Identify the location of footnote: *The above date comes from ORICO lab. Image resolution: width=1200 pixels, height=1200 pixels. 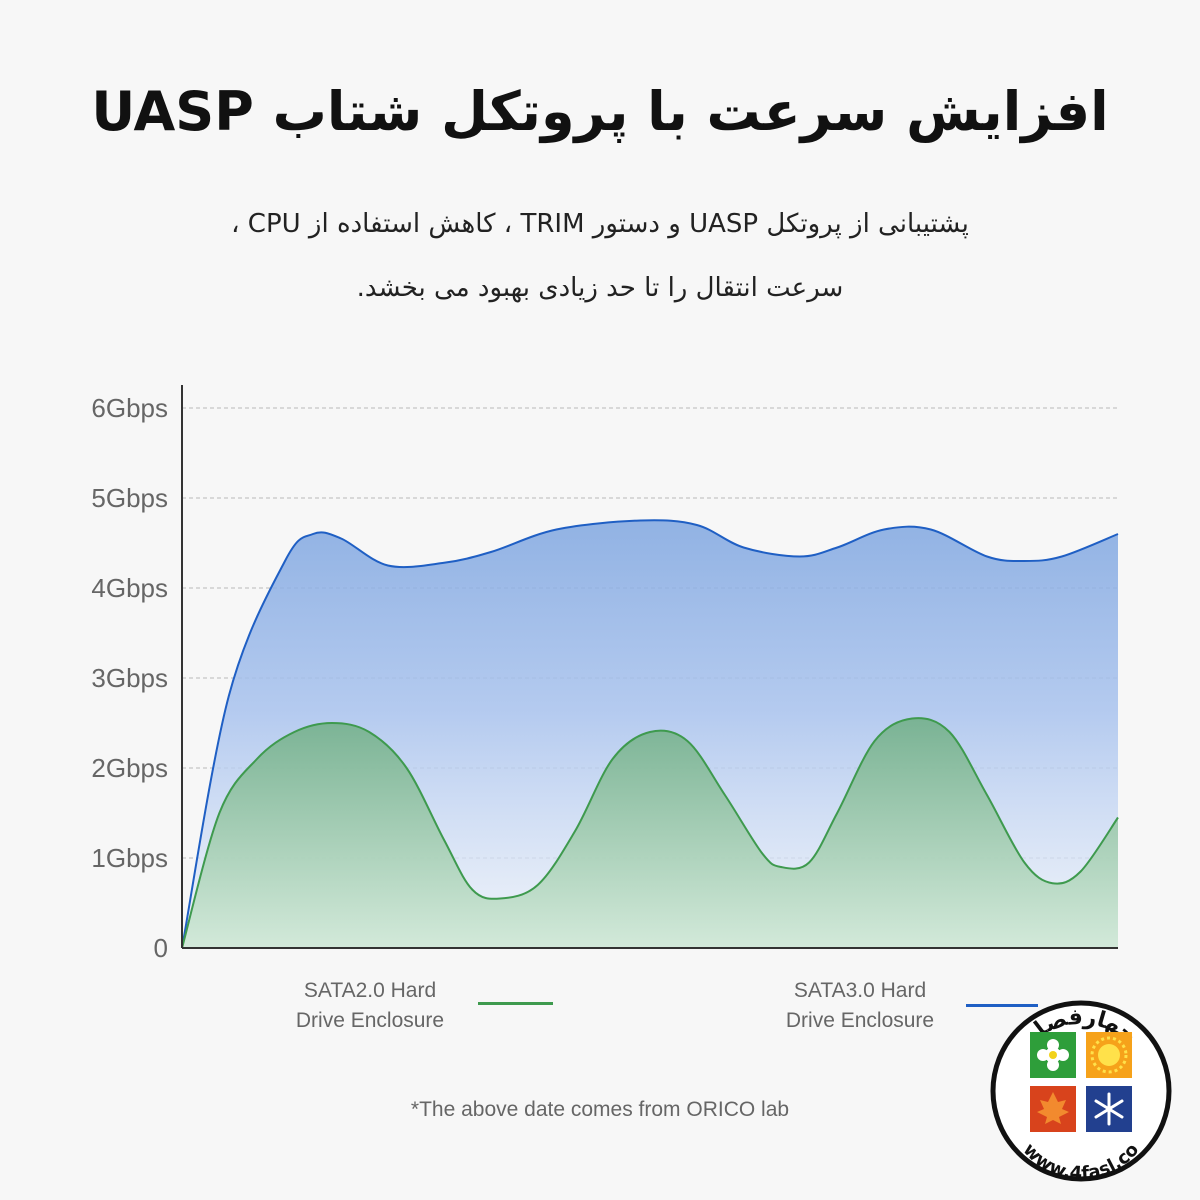
(600, 1109).